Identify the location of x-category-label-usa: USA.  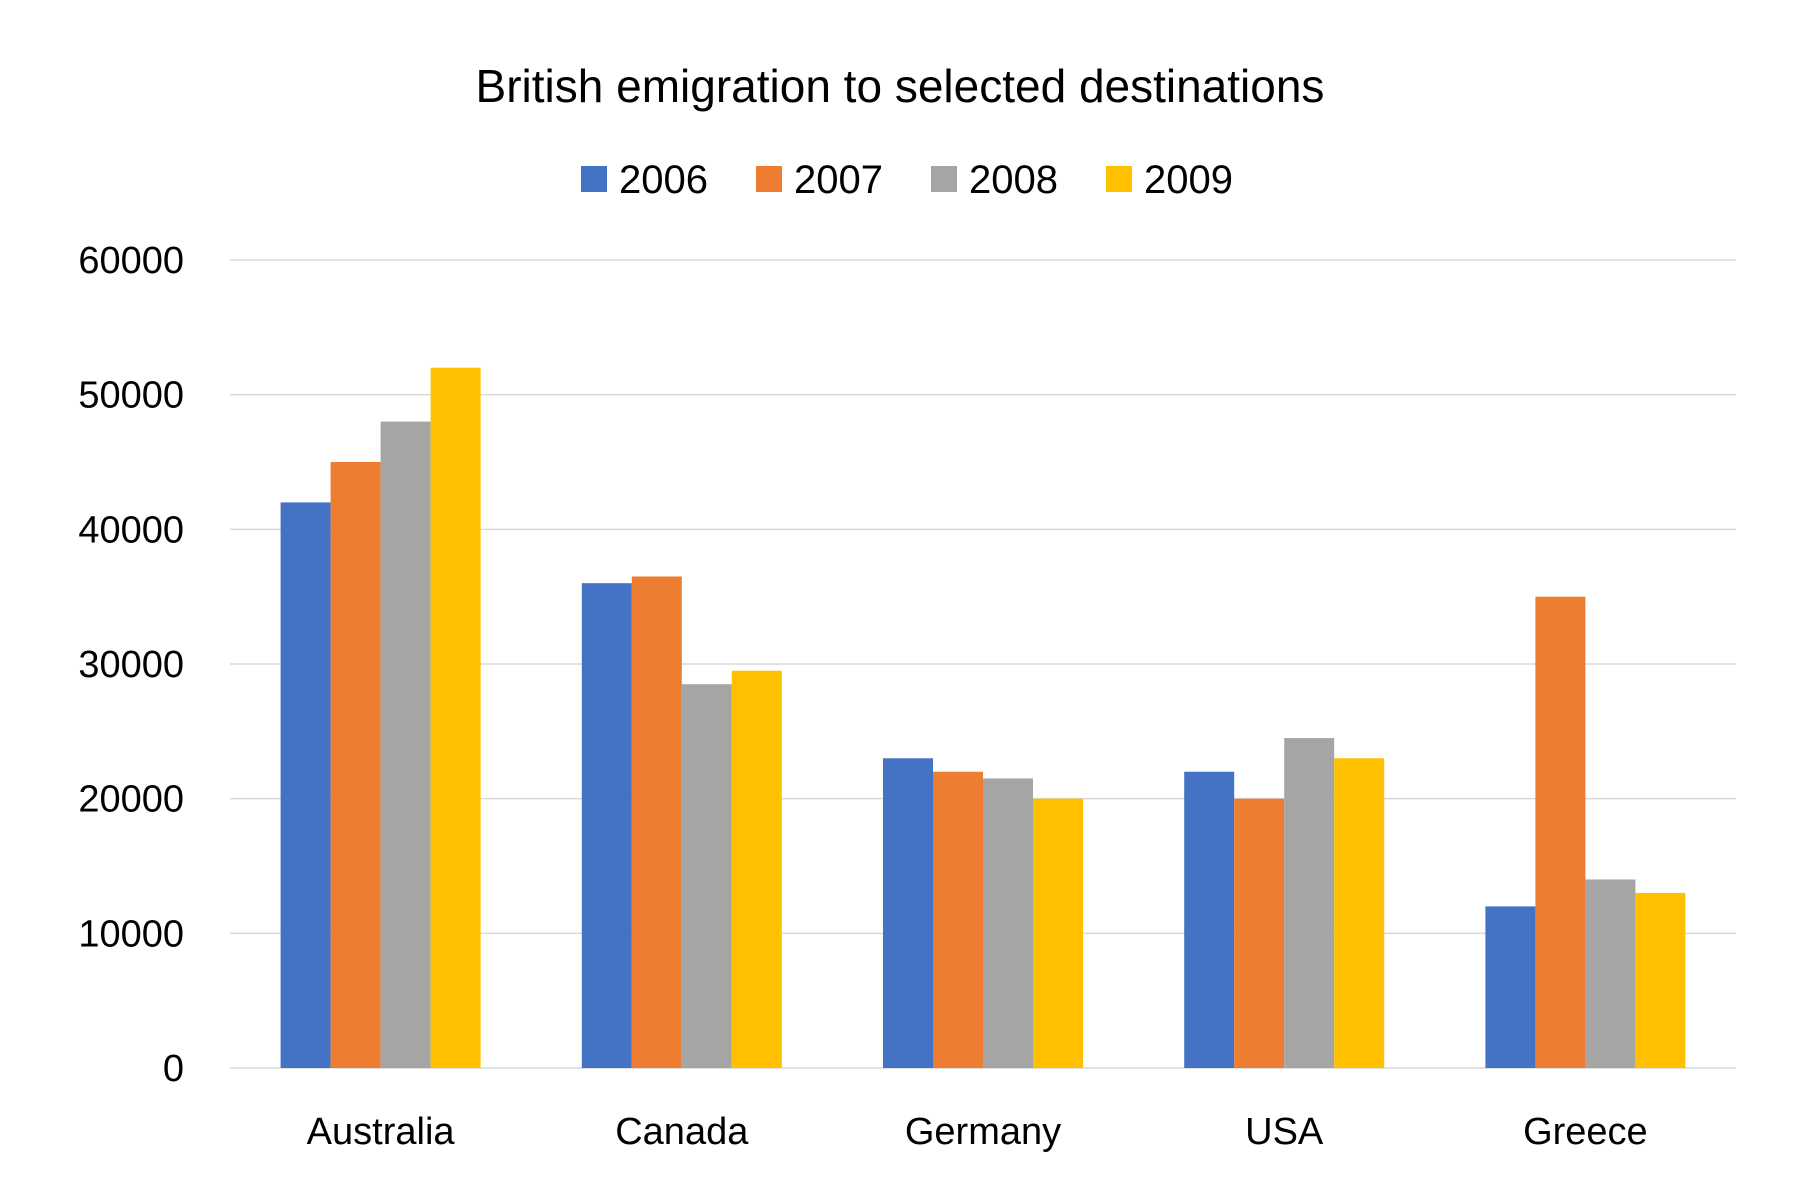
(1284, 1132).